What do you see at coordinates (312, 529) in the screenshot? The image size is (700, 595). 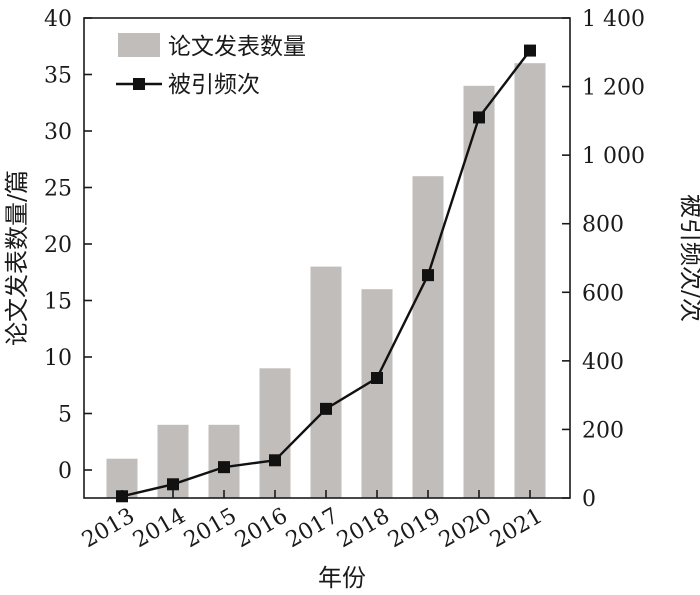 I see `x-tick-label-2017: 2017` at bounding box center [312, 529].